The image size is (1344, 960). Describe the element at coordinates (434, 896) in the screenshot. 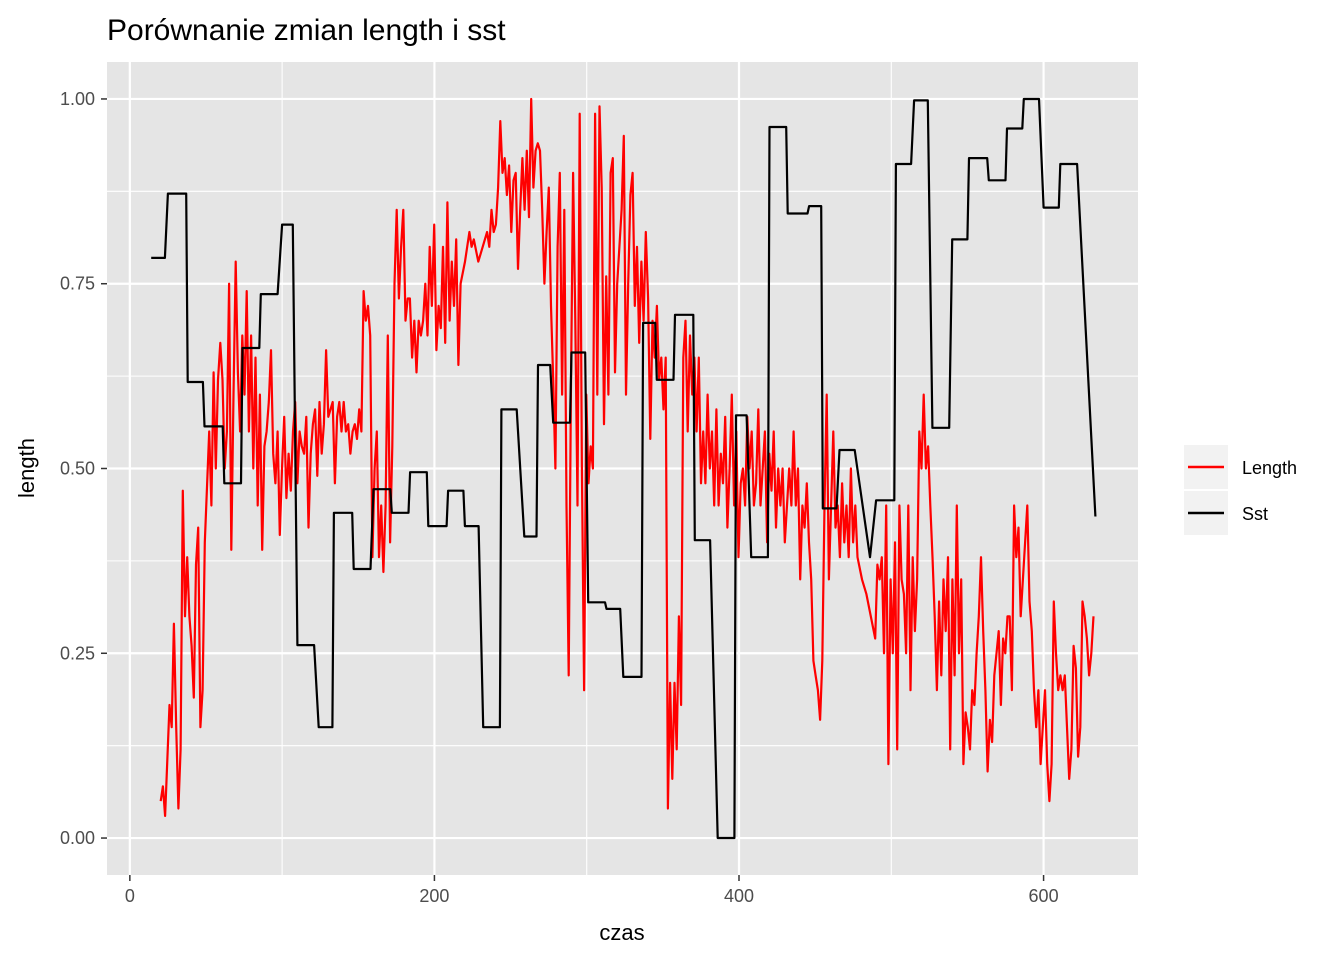

I see `x-tick-label: 200` at that location.